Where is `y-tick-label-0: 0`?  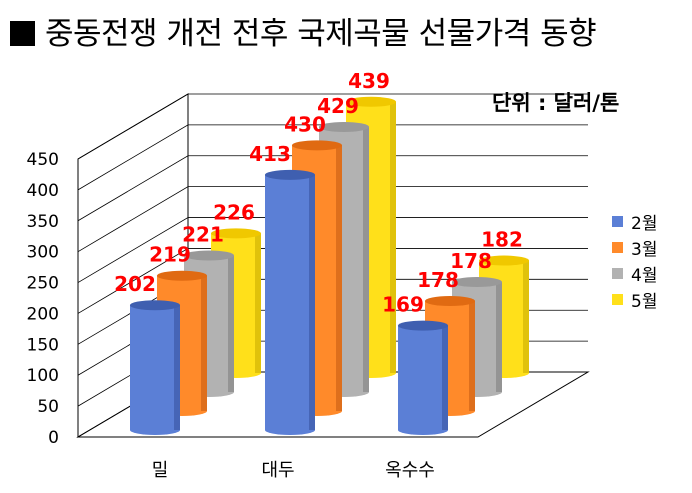 y-tick-label-0: 0 is located at coordinates (53, 438).